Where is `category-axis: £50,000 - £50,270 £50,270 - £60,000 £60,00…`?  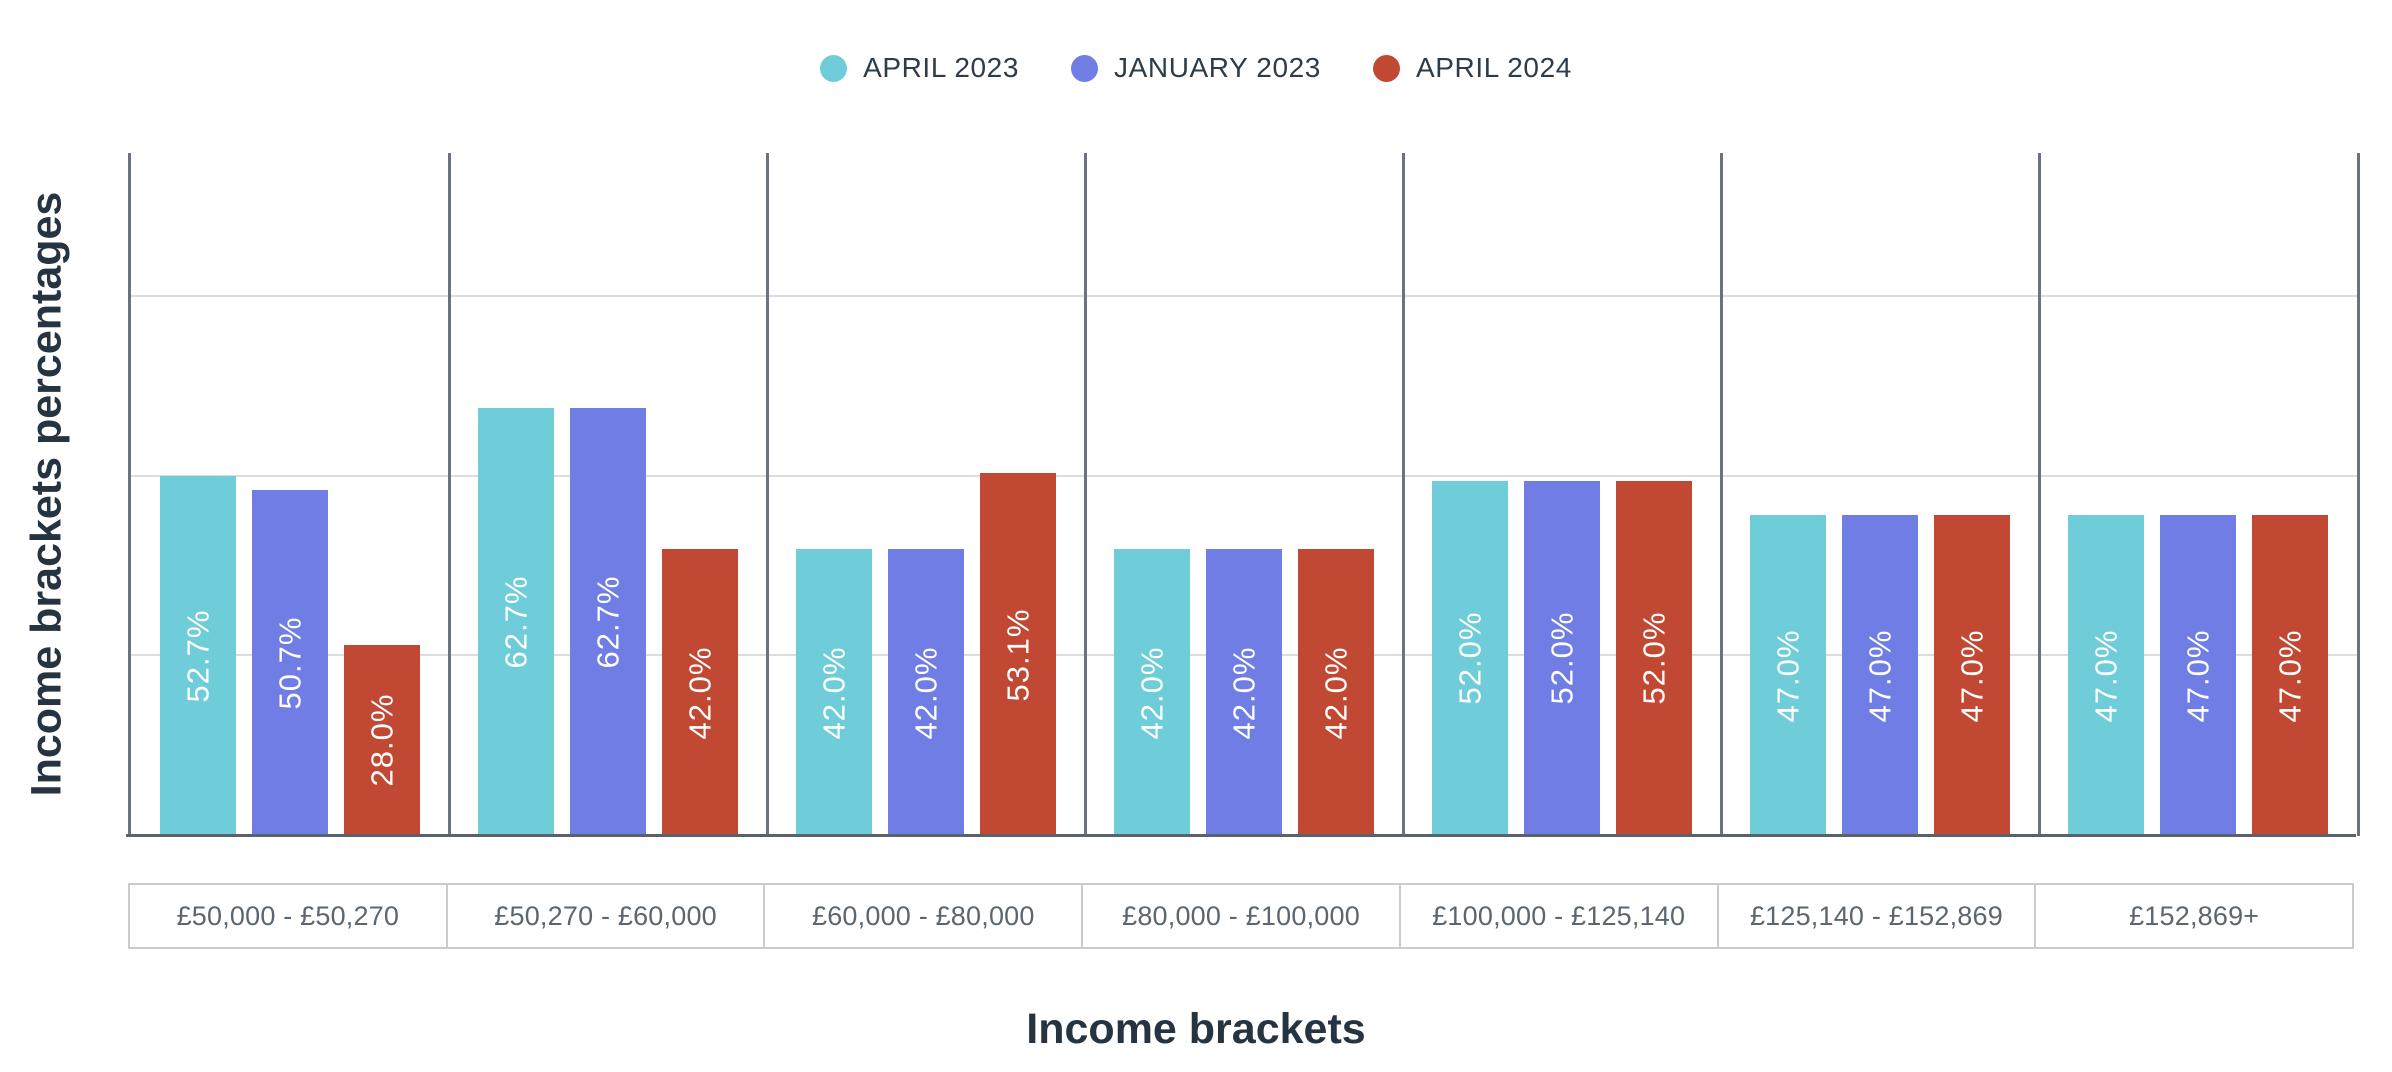 category-axis: £50,000 - £50,270 £50,270 - £60,000 £60,00… is located at coordinates (1241, 916).